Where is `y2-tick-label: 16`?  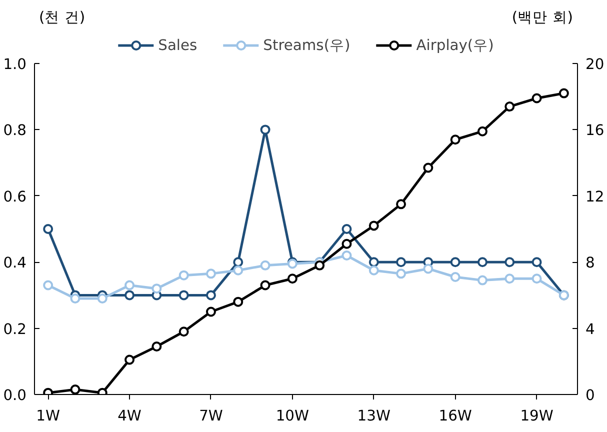
y2-tick-label: 16 is located at coordinates (595, 131).